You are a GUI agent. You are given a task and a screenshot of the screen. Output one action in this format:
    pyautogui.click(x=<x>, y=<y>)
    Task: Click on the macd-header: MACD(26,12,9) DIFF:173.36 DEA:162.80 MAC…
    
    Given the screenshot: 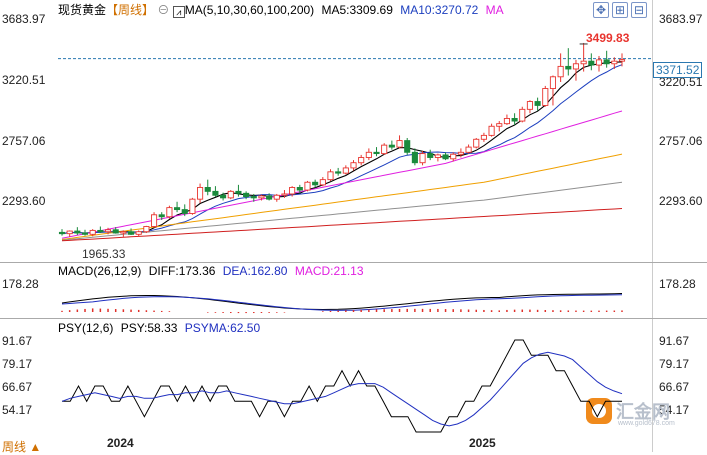 What is the action you would take?
    pyautogui.click(x=211, y=271)
    